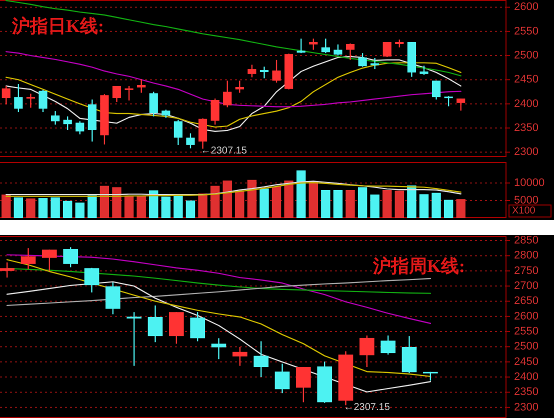 The width and height of the screenshot is (554, 418). I want to click on text: X100, so click(524, 211).